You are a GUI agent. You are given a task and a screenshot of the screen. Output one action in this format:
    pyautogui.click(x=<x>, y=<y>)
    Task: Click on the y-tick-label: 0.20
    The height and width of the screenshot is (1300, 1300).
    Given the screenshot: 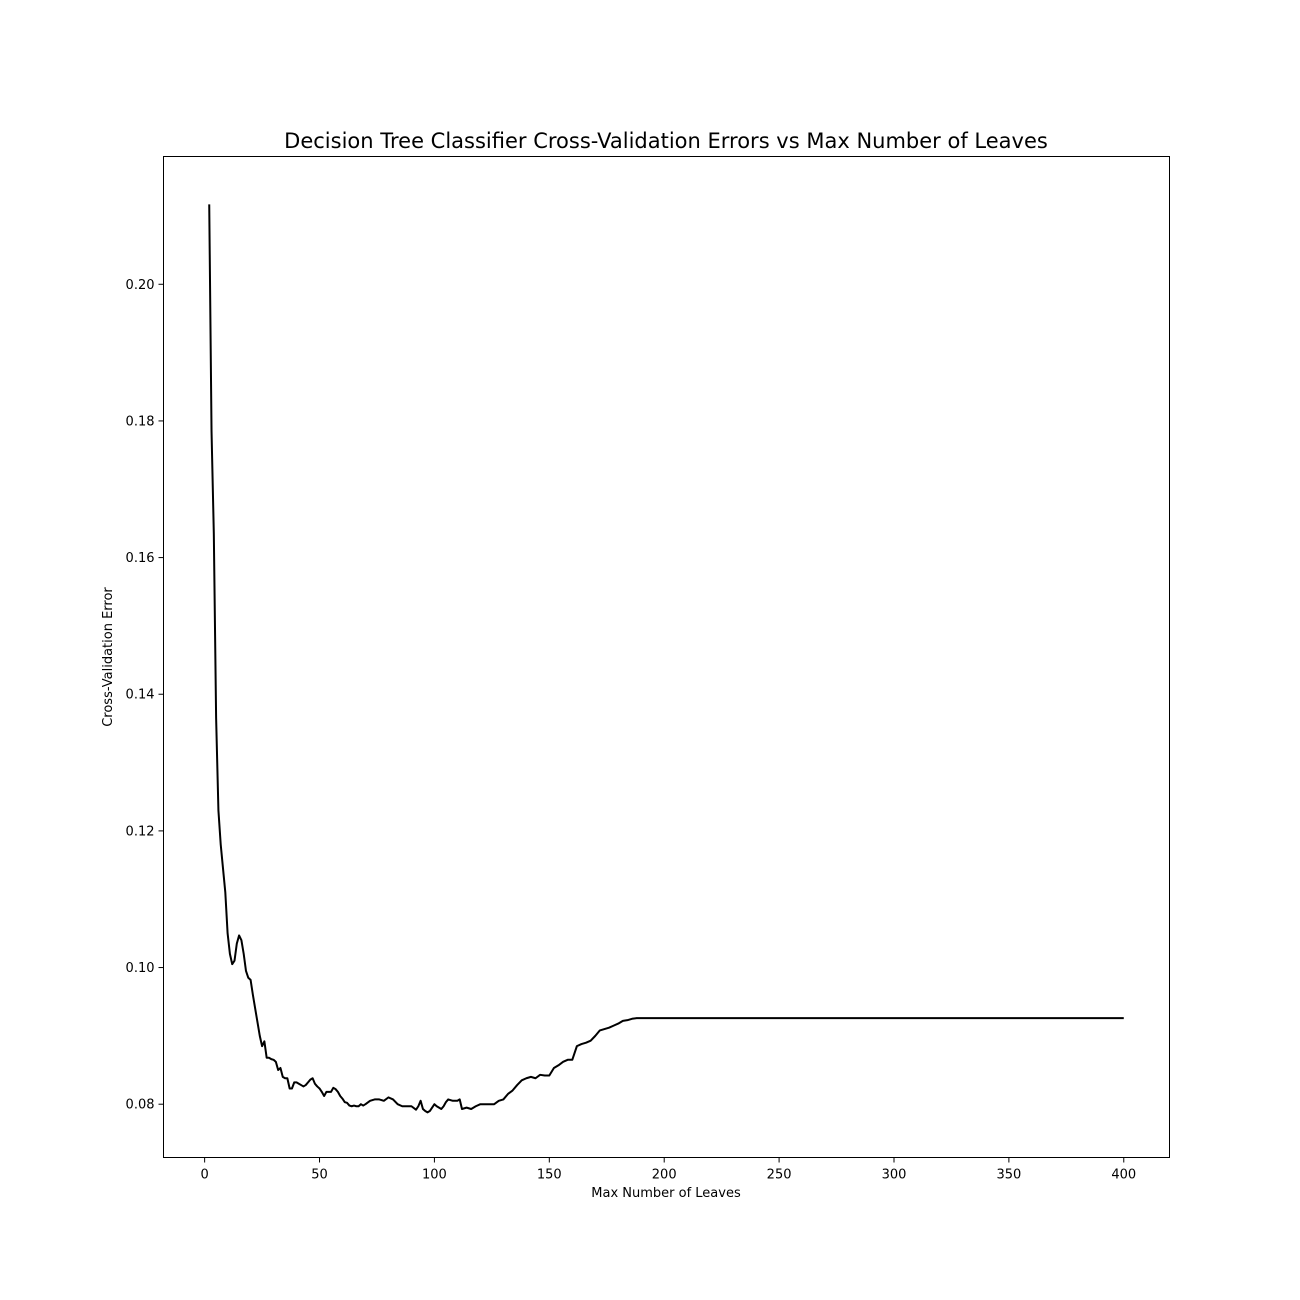 What is the action you would take?
    pyautogui.click(x=140, y=285)
    